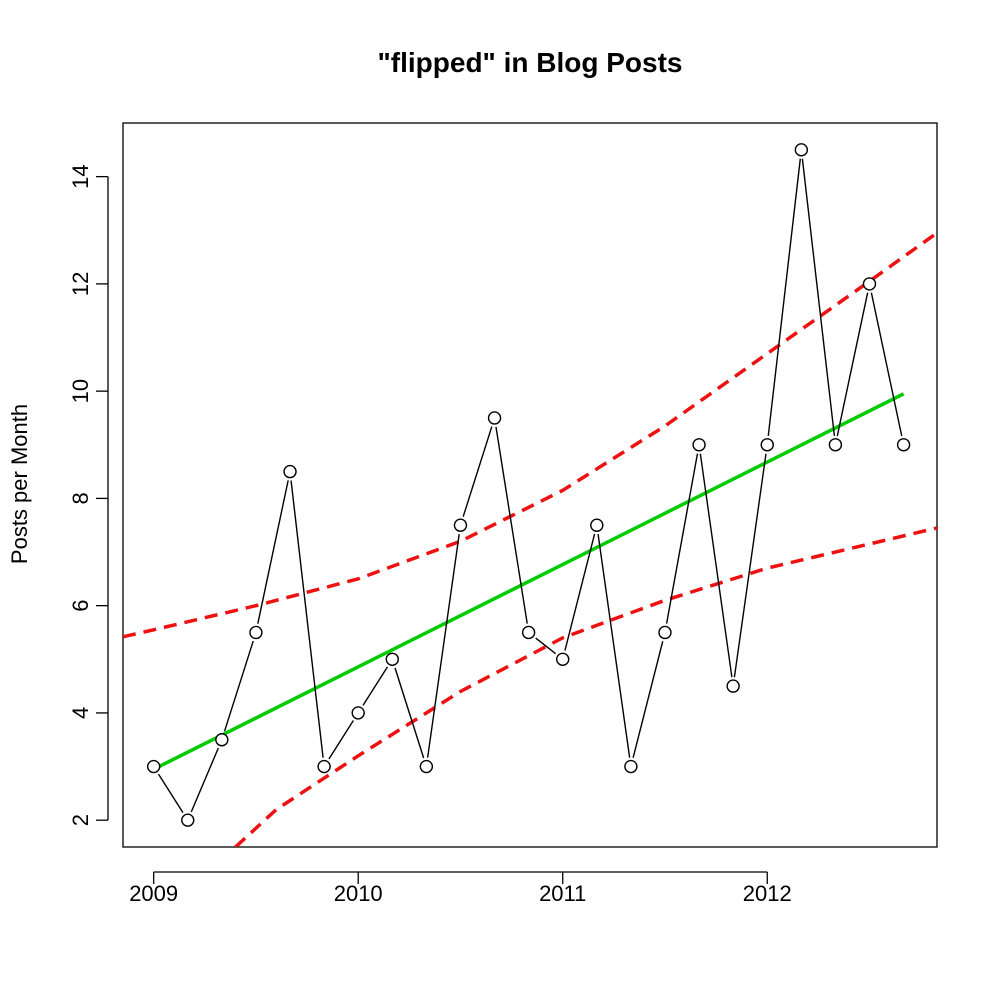 The image size is (1000, 1000). Describe the element at coordinates (80, 284) in the screenshot. I see `y-tick-label: 12` at that location.